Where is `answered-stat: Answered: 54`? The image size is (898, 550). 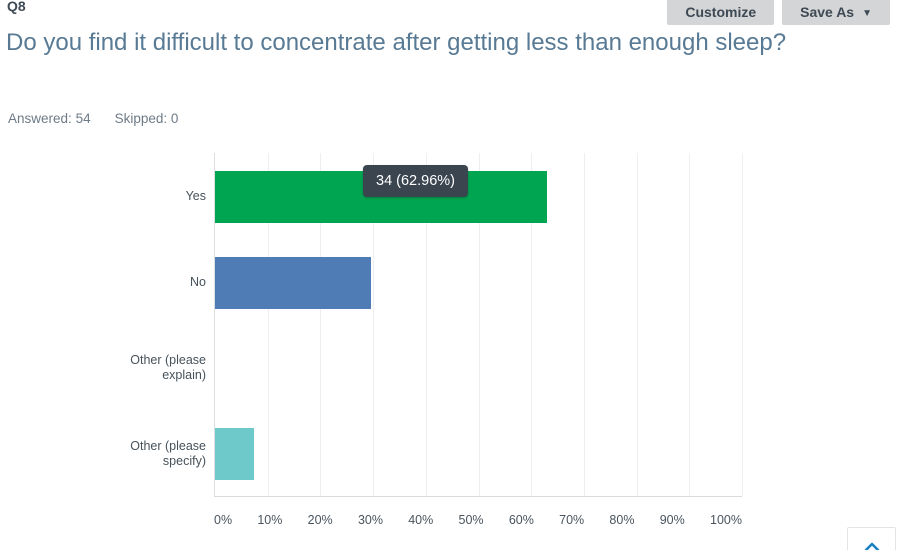 answered-stat: Answered: 54 is located at coordinates (49, 118).